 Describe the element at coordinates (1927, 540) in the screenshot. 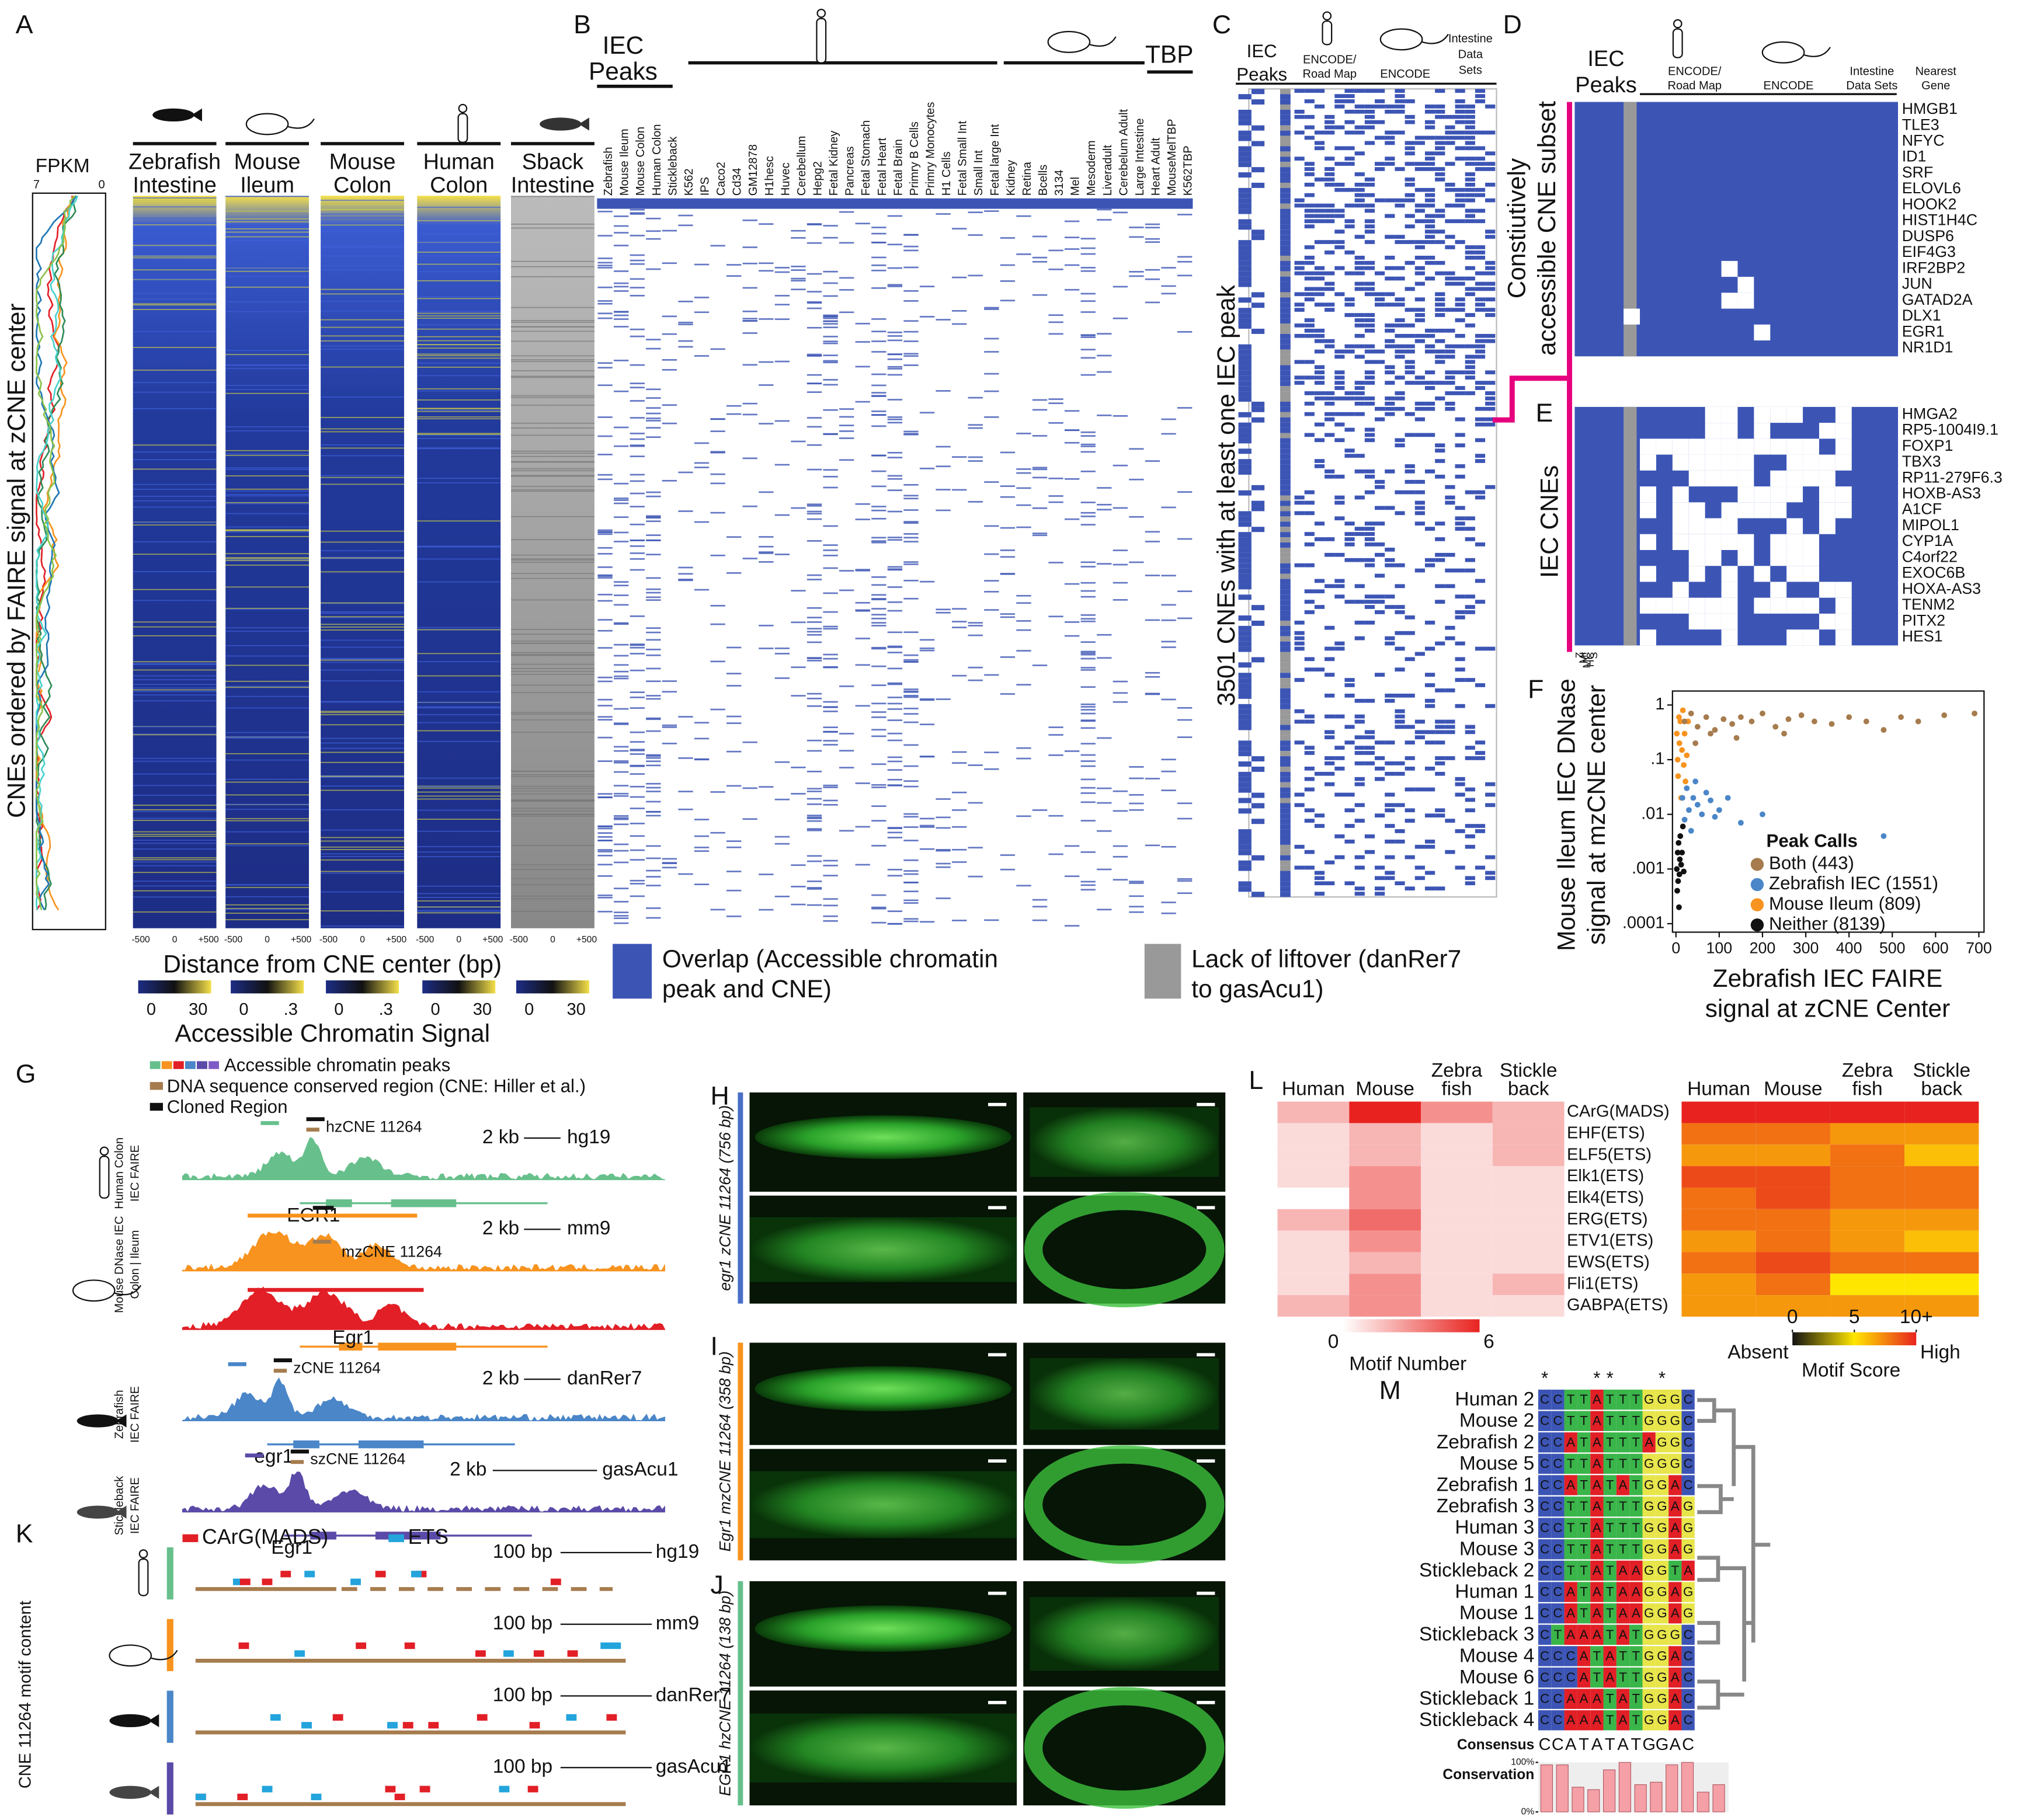

I see `label: CYP1A` at that location.